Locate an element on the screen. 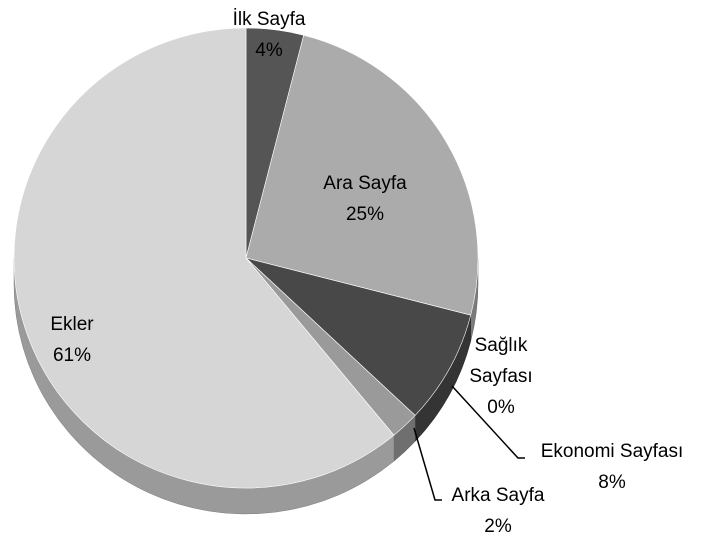 This screenshot has height=539, width=704. category-label: Ekler is located at coordinates (72, 324).